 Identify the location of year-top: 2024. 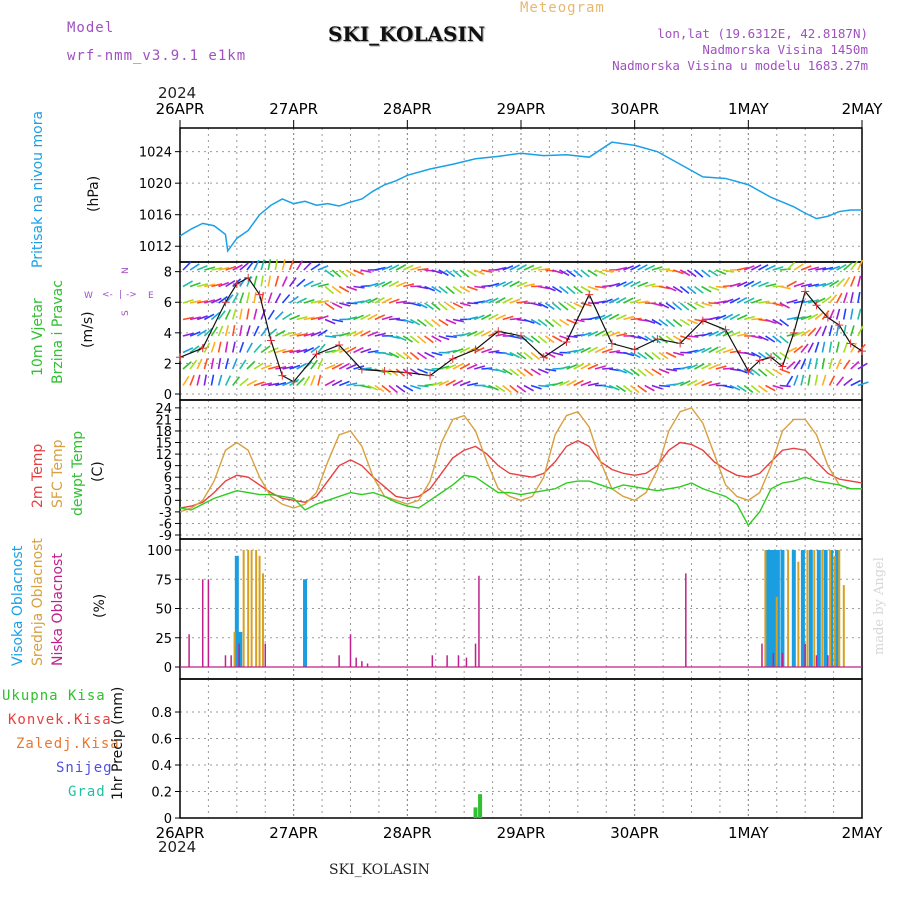
(177, 93).